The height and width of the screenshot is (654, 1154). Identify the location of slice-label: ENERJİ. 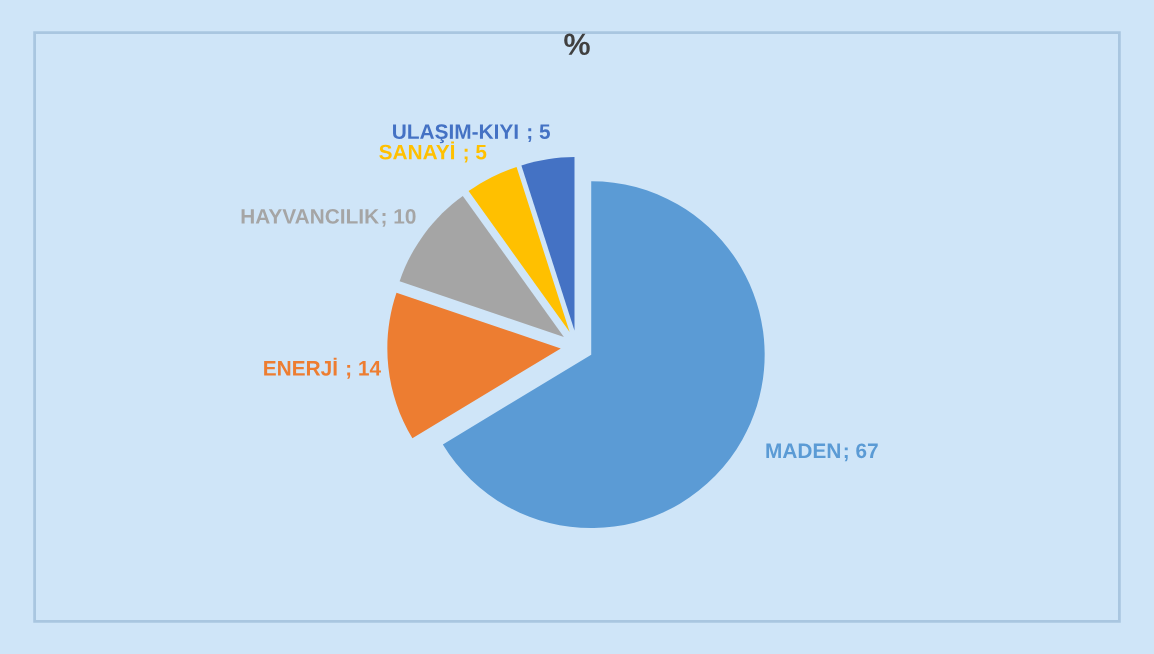
(300, 366).